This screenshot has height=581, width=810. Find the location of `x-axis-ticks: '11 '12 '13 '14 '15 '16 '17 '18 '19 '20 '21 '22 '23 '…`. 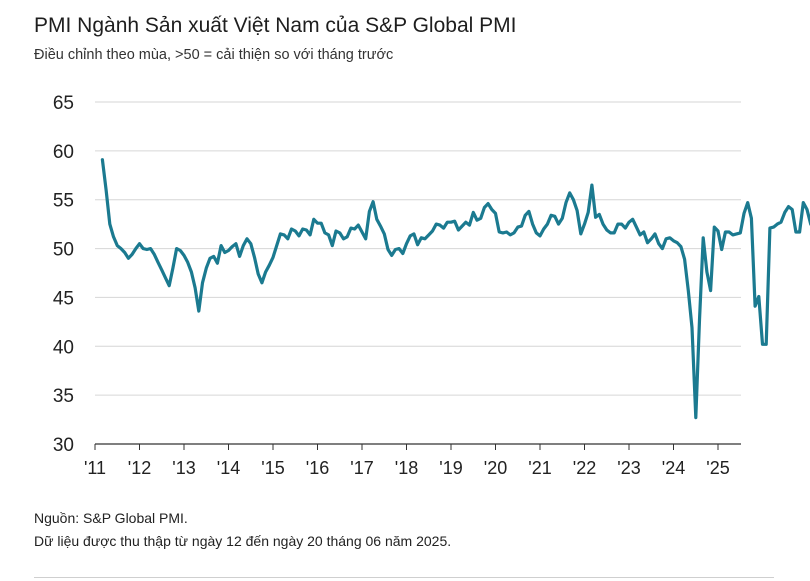

x-axis-ticks: '11 '12 '13 '14 '15 '16 '17 '18 '19 '20 '21 '22 '23 '… is located at coordinates (407, 461).